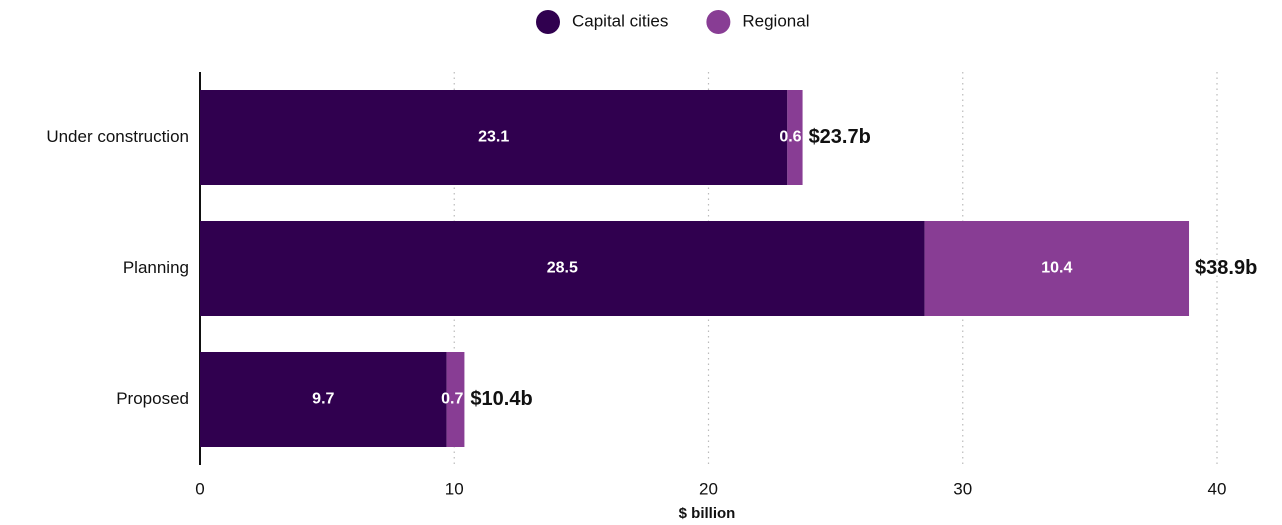 The width and height of the screenshot is (1282, 525). I want to click on x-tick-label: 20, so click(708, 488).